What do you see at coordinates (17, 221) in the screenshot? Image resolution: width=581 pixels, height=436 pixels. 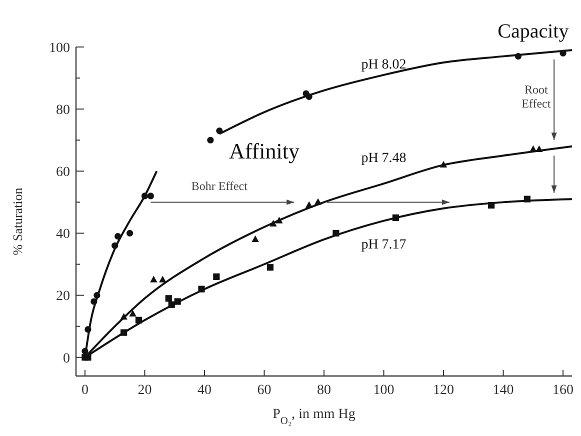 I see `y-axis-title: % Saturation` at bounding box center [17, 221].